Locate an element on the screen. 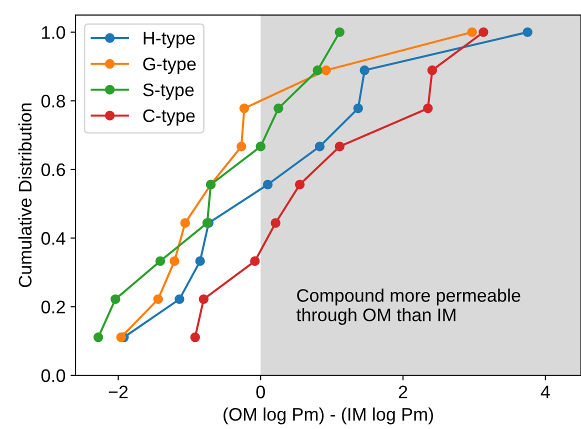  y-axis-title: Cumulative Distribution is located at coordinates (25, 196).